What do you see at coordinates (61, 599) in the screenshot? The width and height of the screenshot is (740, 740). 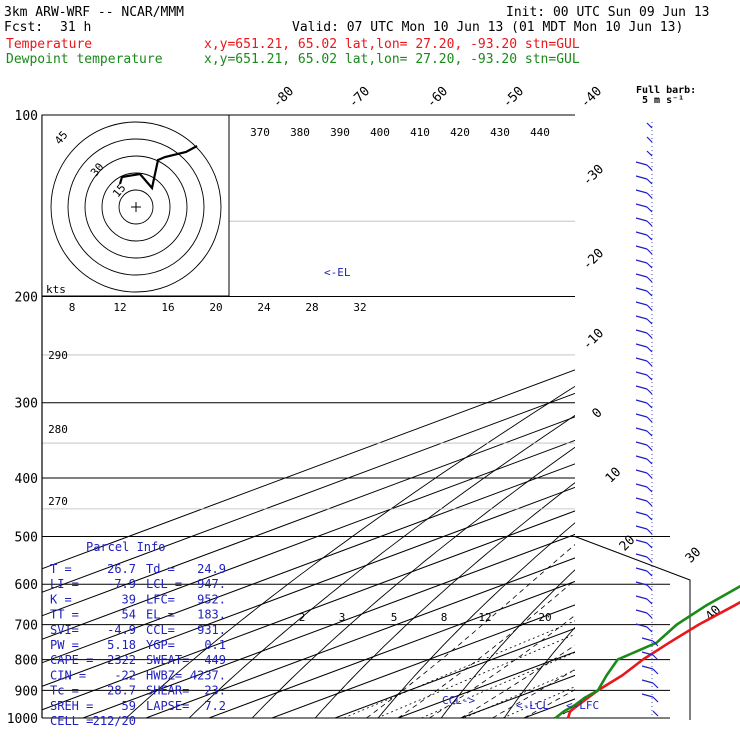 I see `parcel-info-key: K =` at bounding box center [61, 599].